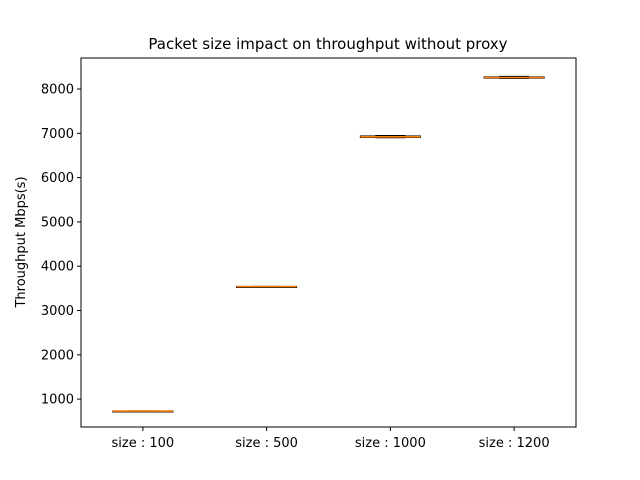 The width and height of the screenshot is (640, 480). I want to click on y-tick-label: 8000, so click(57, 90).